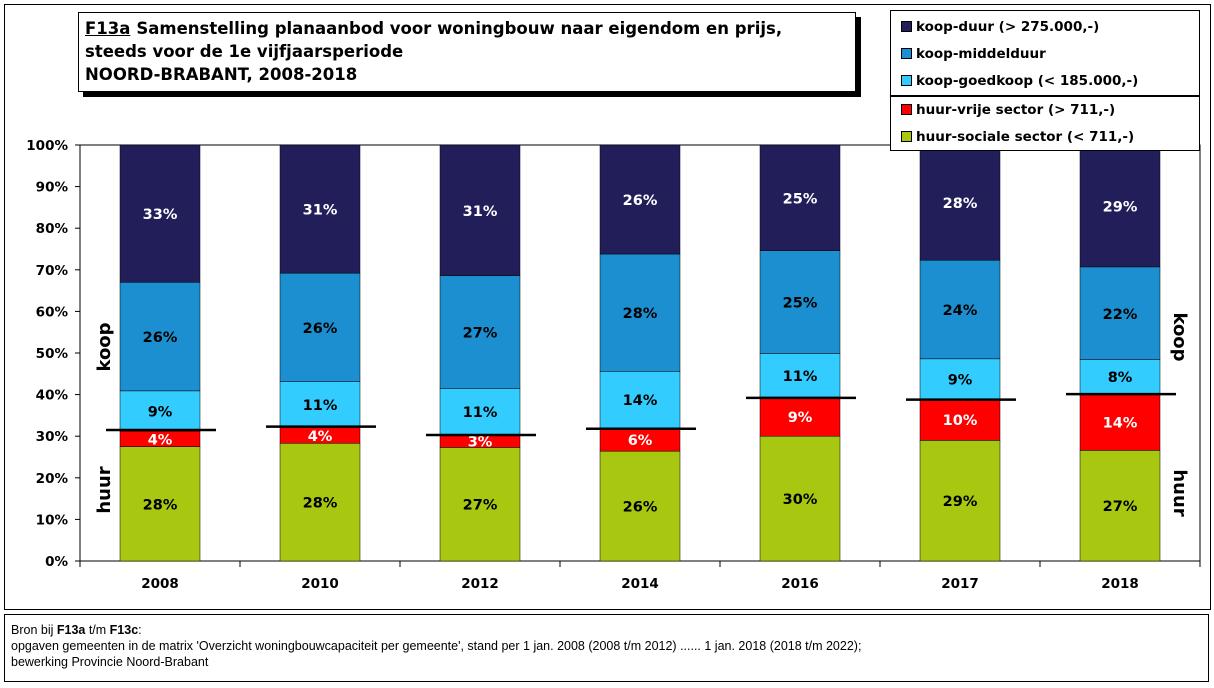 The height and width of the screenshot is (688, 1214). Describe the element at coordinates (1120, 378) in the screenshot. I see `data-label: 8%` at that location.